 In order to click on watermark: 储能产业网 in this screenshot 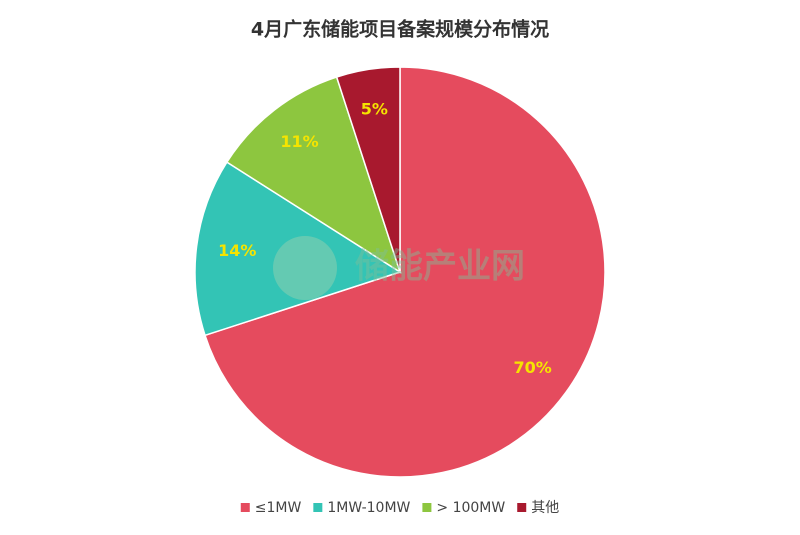, I will do `click(440, 267)`.